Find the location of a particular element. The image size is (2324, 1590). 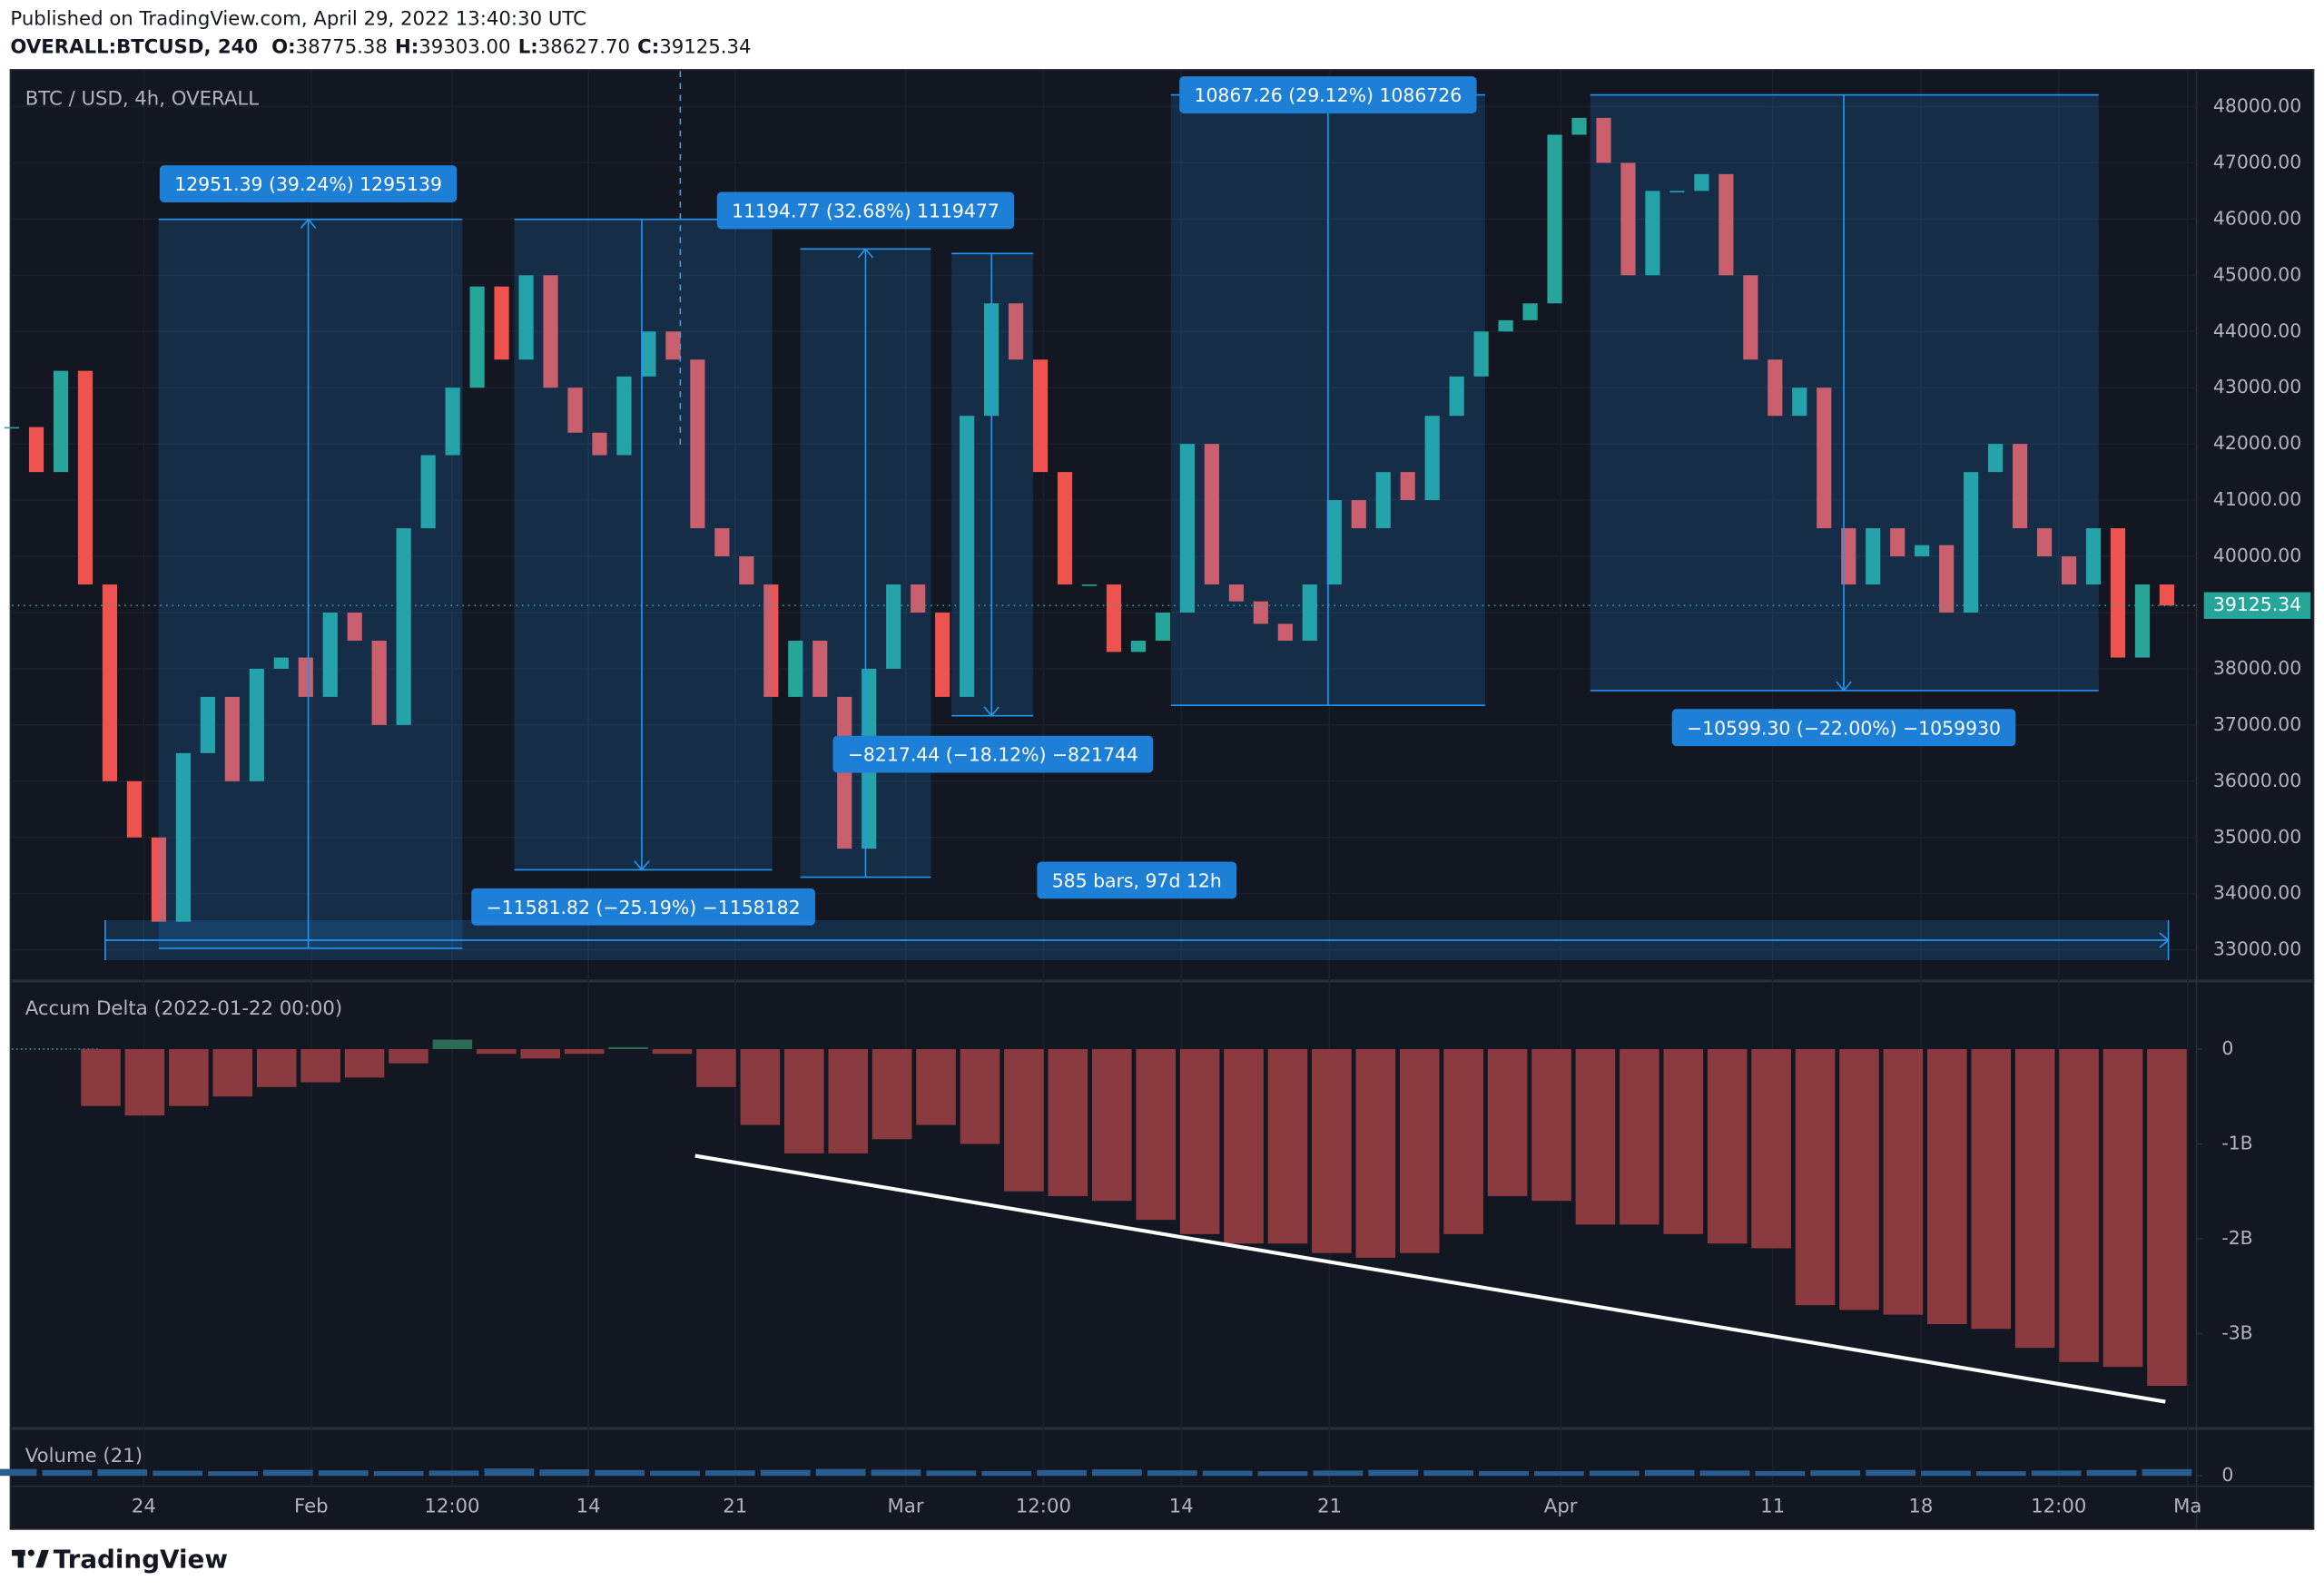

ohlc-value: 39303.00 is located at coordinates (464, 46).